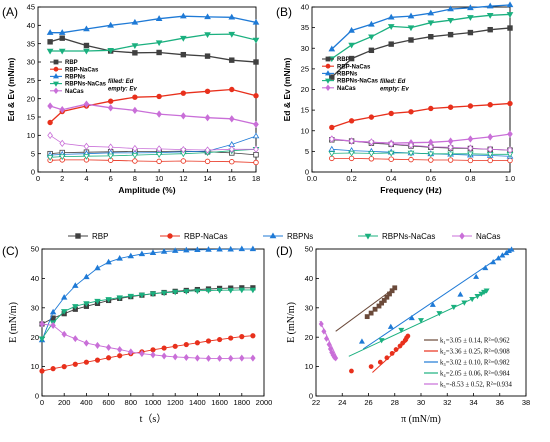  Describe the element at coordinates (71, 63) in the screenshot. I see `legend-label: RBP` at that location.